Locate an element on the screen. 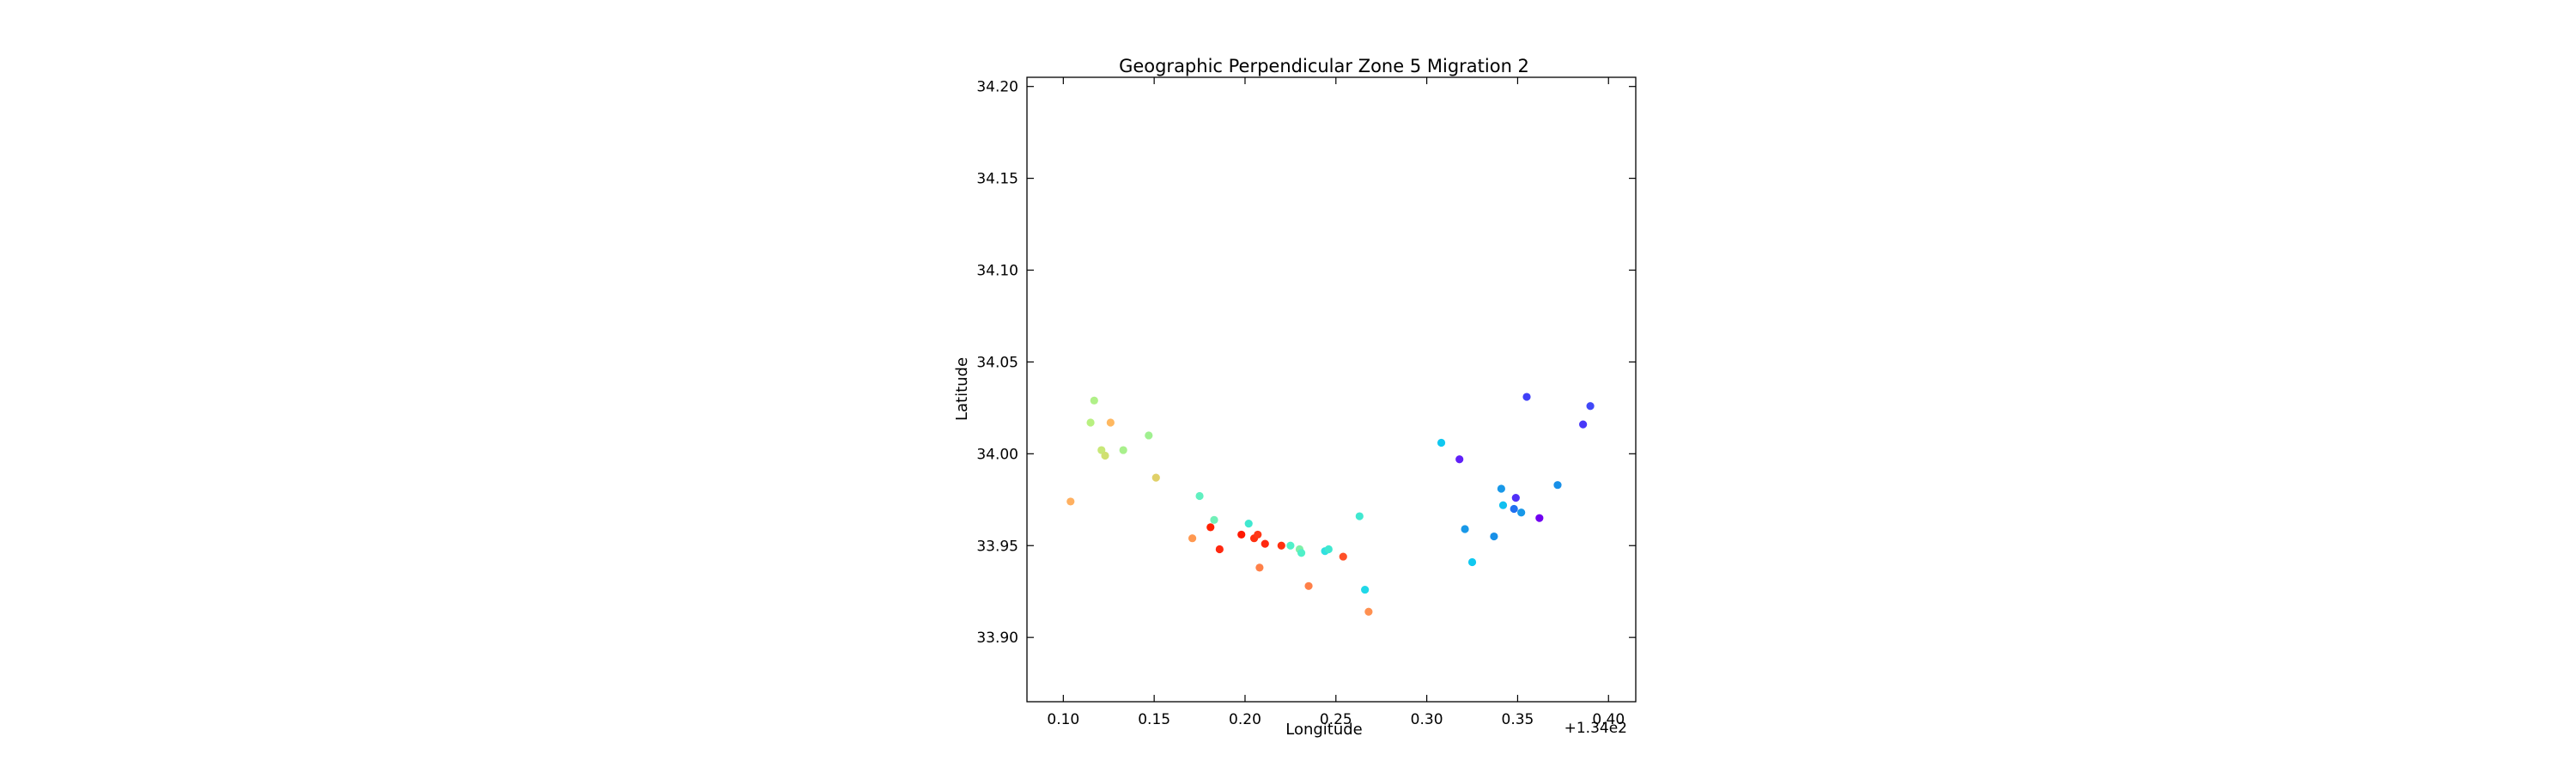  y-tick-label: 34.05 is located at coordinates (997, 362).